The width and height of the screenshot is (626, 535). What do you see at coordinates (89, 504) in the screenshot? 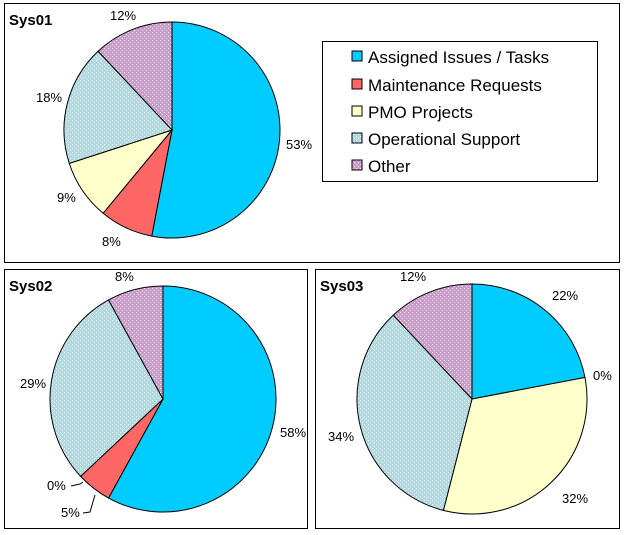
I see `sys02-leader-maintenance` at bounding box center [89, 504].